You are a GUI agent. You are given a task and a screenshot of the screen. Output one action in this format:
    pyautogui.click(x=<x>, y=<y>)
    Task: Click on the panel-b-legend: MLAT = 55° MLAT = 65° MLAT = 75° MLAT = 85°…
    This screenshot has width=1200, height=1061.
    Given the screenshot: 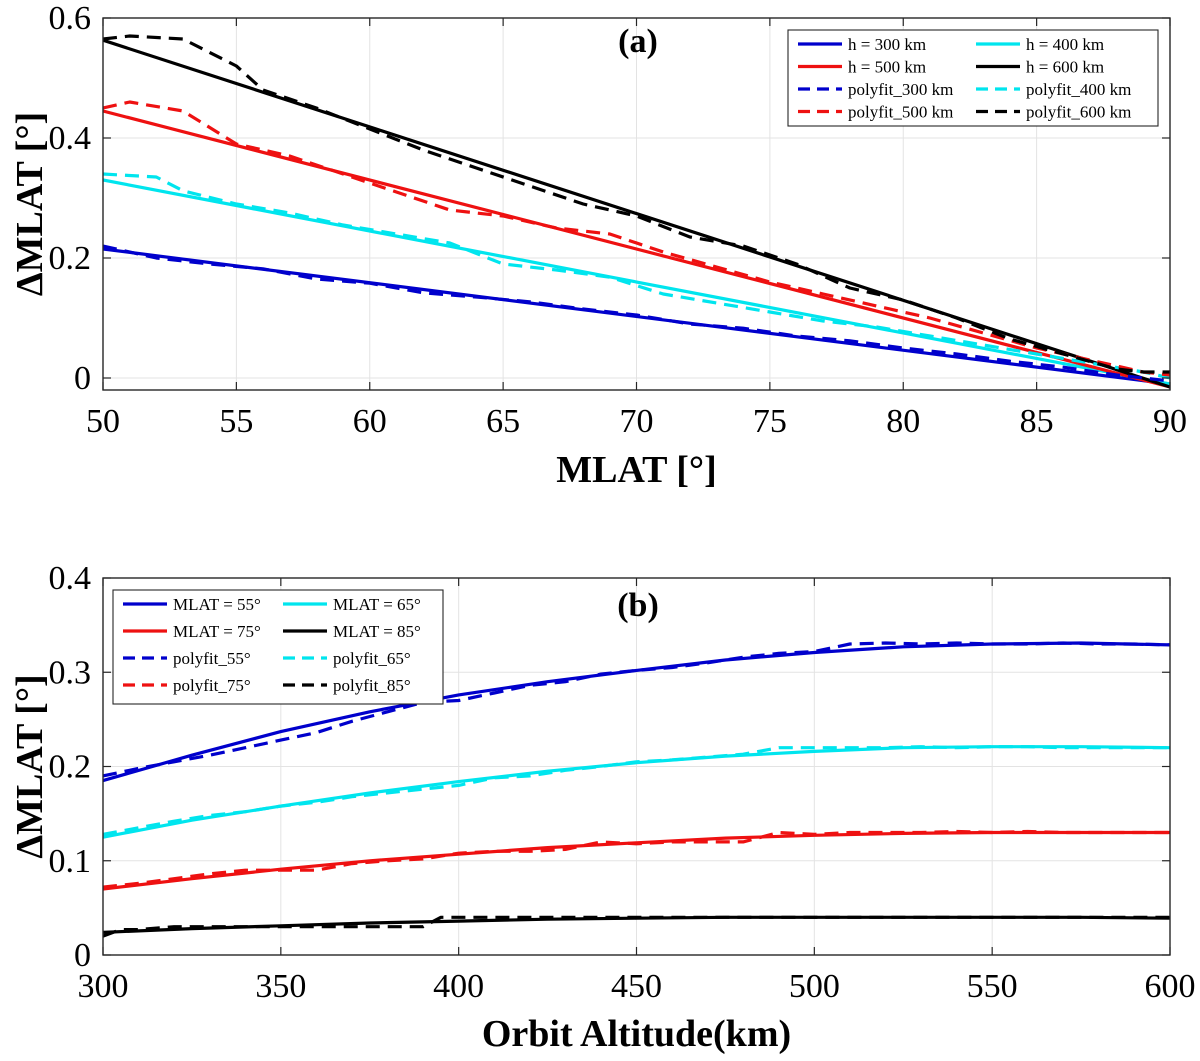 What is the action you would take?
    pyautogui.click(x=278, y=647)
    